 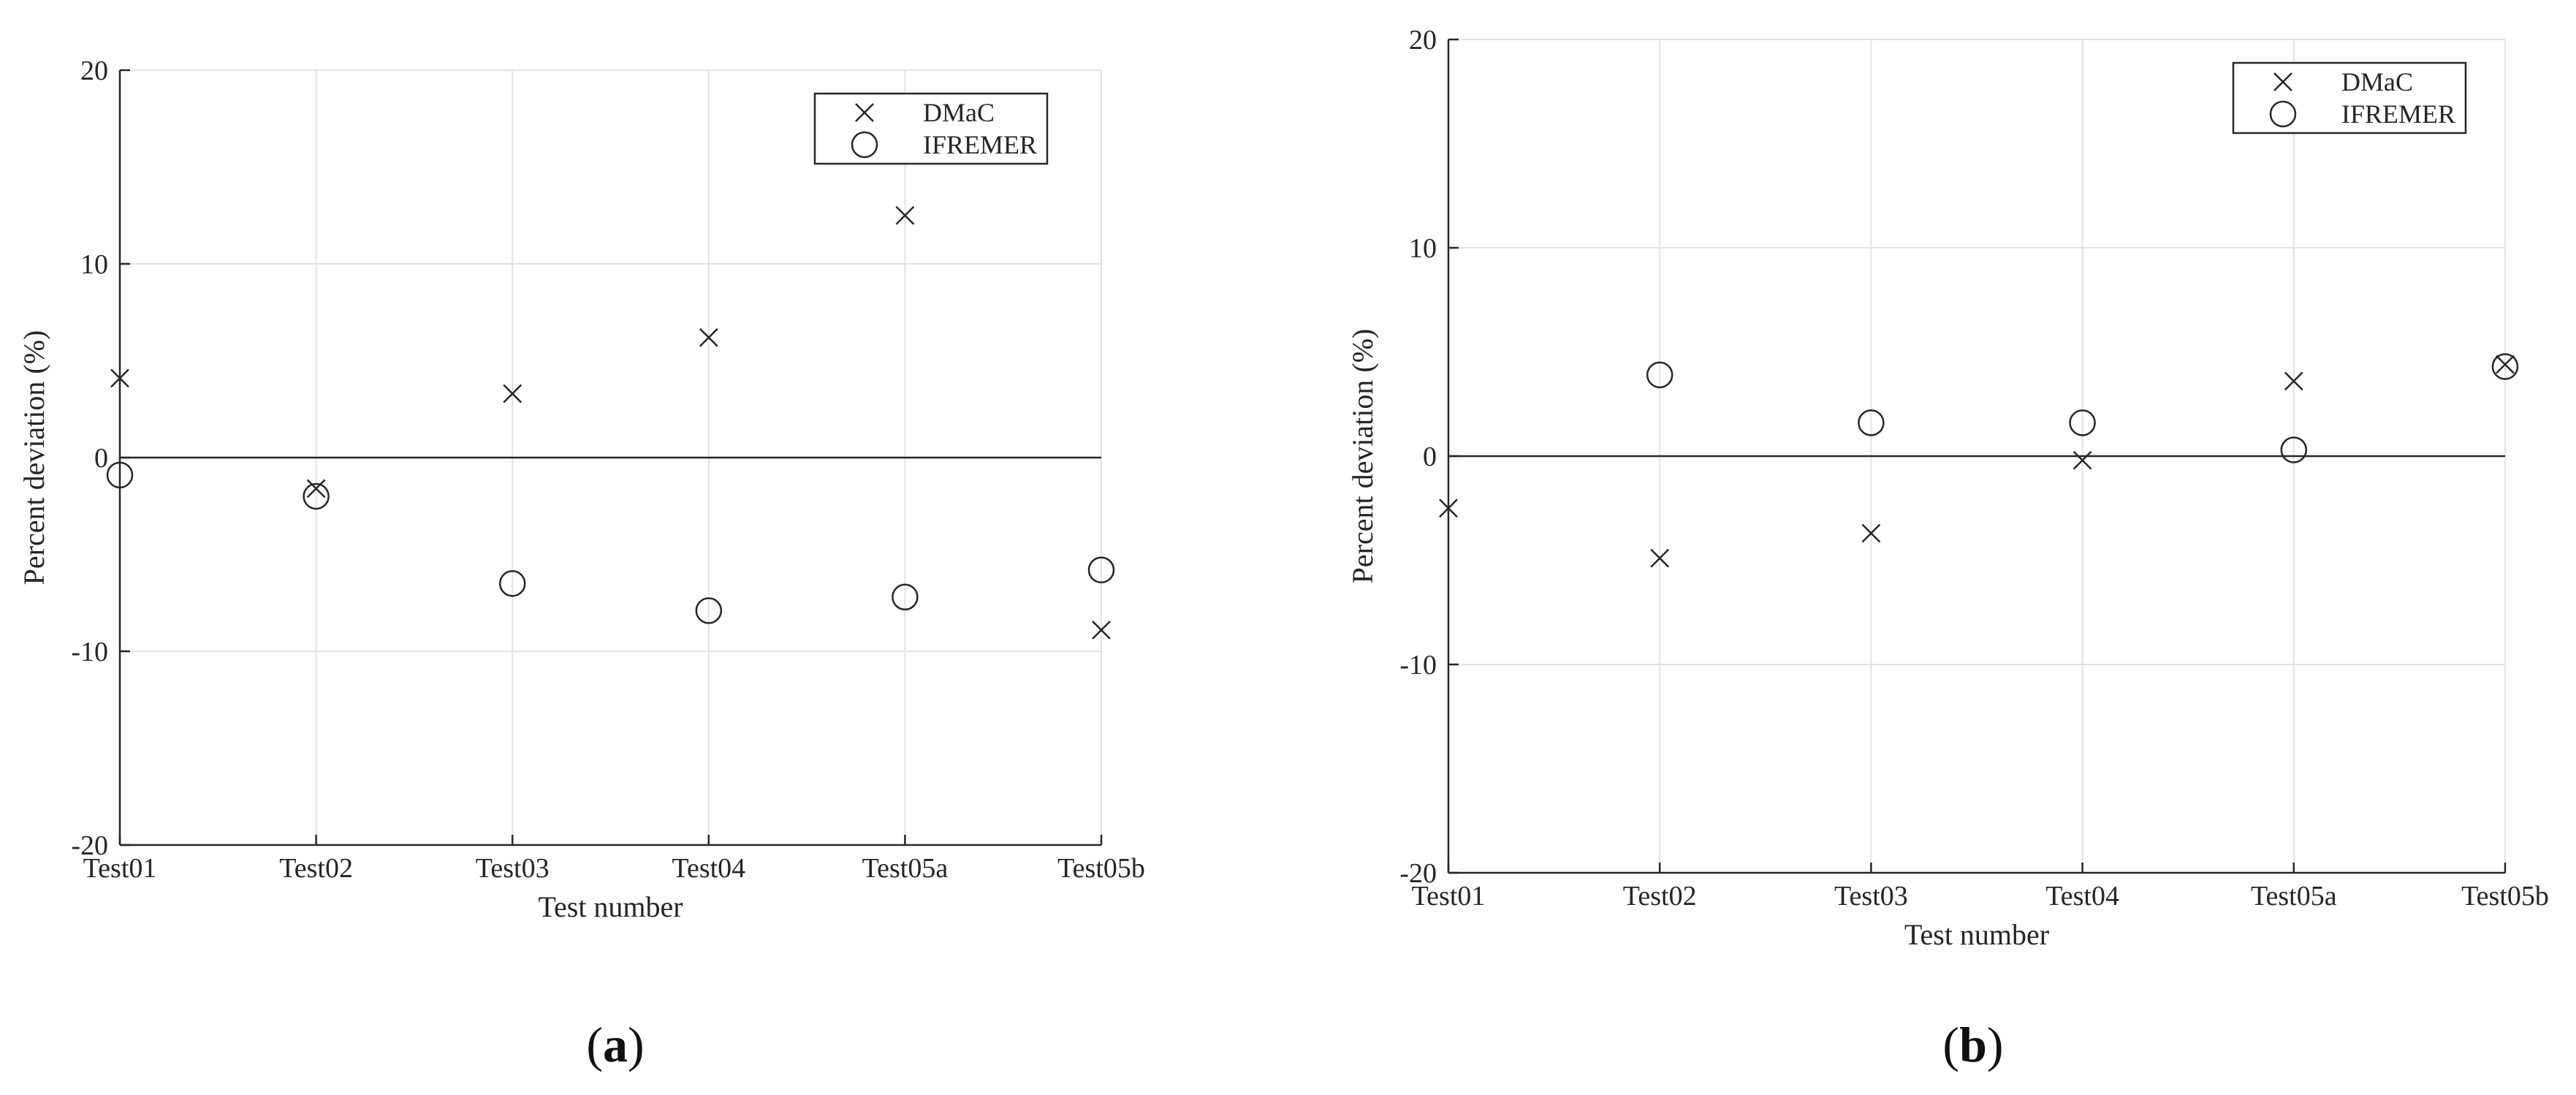 I want to click on data-point-ifremer-test01, so click(x=120, y=475).